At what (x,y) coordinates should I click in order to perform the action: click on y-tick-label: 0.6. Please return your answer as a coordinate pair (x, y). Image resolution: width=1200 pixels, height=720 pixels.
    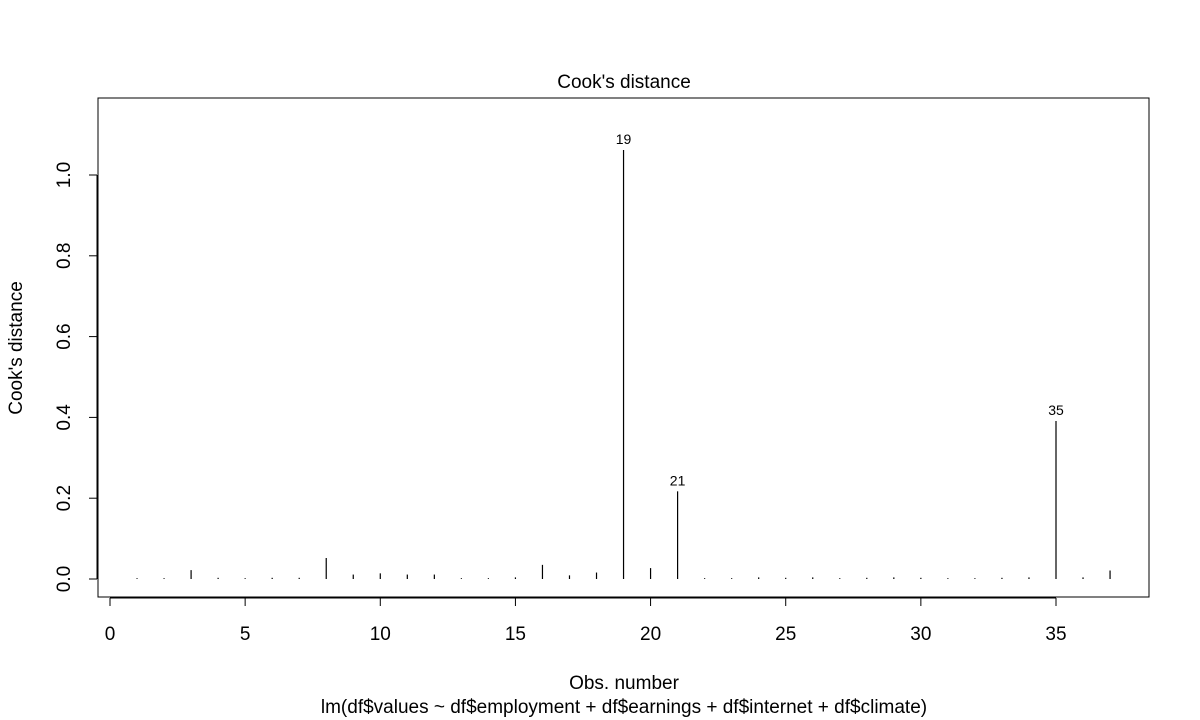
    Looking at the image, I should click on (64, 336).